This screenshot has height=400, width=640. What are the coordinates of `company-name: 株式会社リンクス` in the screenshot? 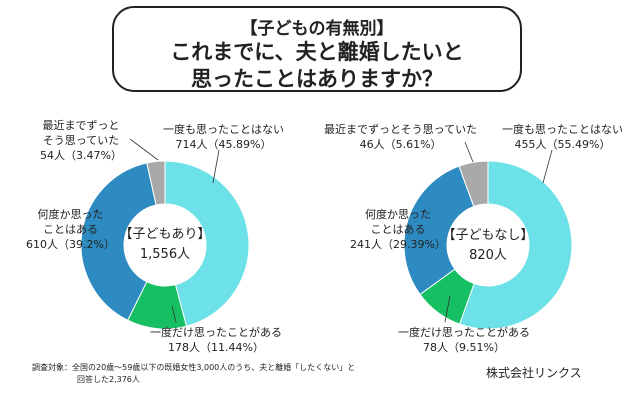 It's located at (534, 373).